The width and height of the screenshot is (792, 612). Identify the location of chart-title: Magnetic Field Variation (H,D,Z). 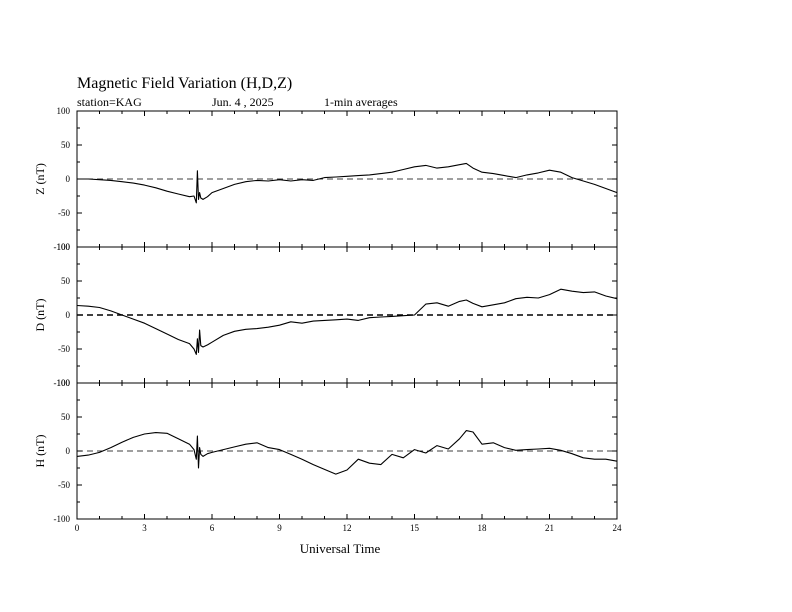
(185, 83).